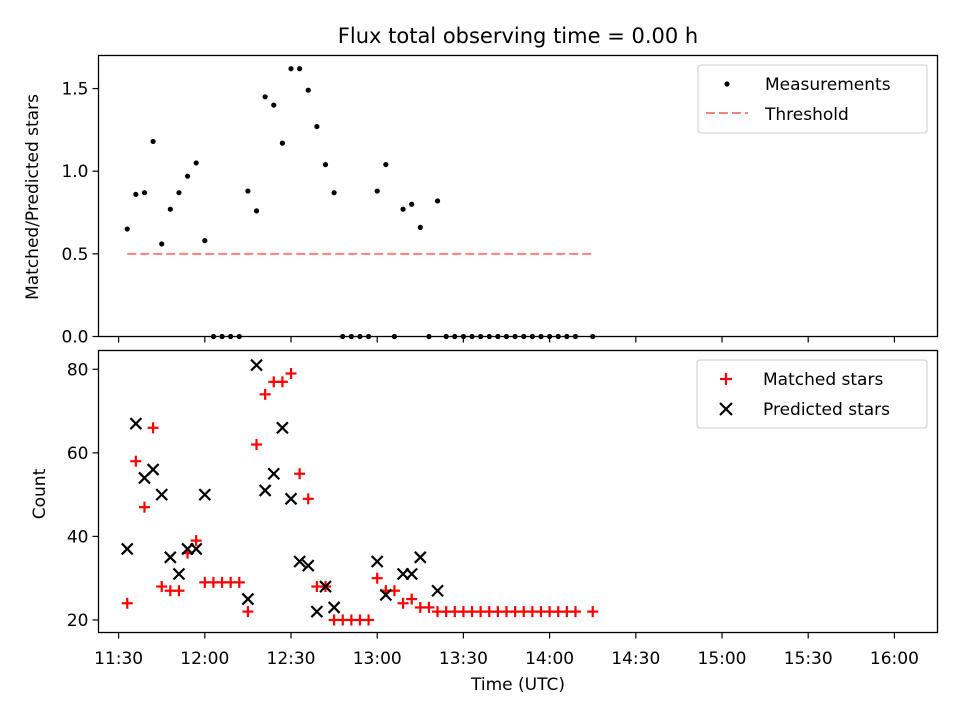  What do you see at coordinates (78, 621) in the screenshot?
I see `bottom-y-tick-label: 20` at bounding box center [78, 621].